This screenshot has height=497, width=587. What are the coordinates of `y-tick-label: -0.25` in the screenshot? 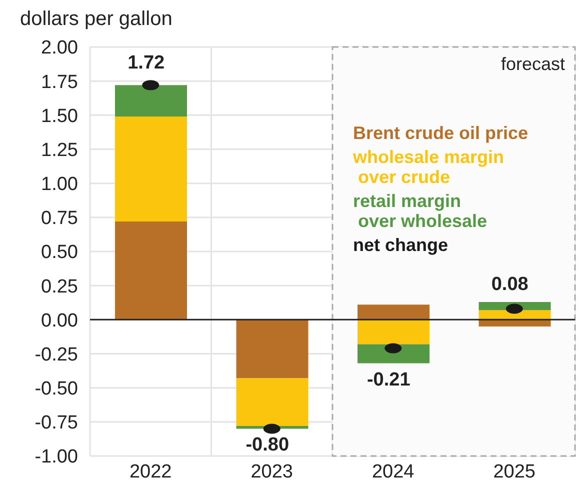 It's located at (56, 355).